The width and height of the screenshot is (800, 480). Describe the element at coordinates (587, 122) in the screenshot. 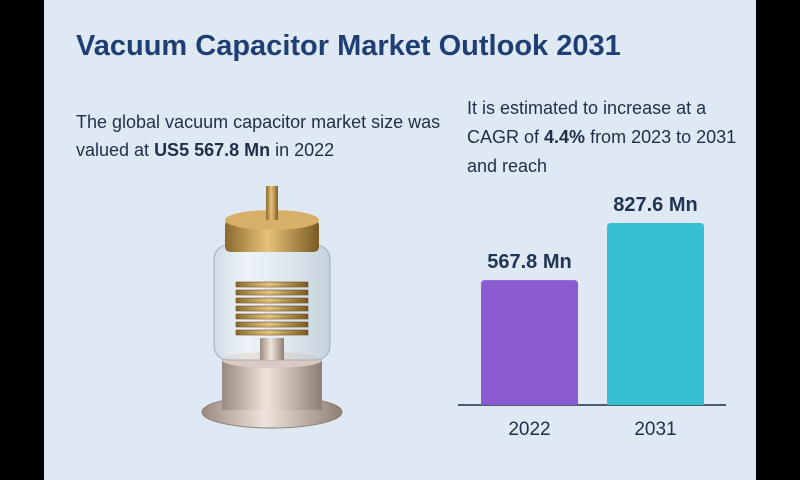

I see `text: It is estimated to increase at a CAGR of` at that location.